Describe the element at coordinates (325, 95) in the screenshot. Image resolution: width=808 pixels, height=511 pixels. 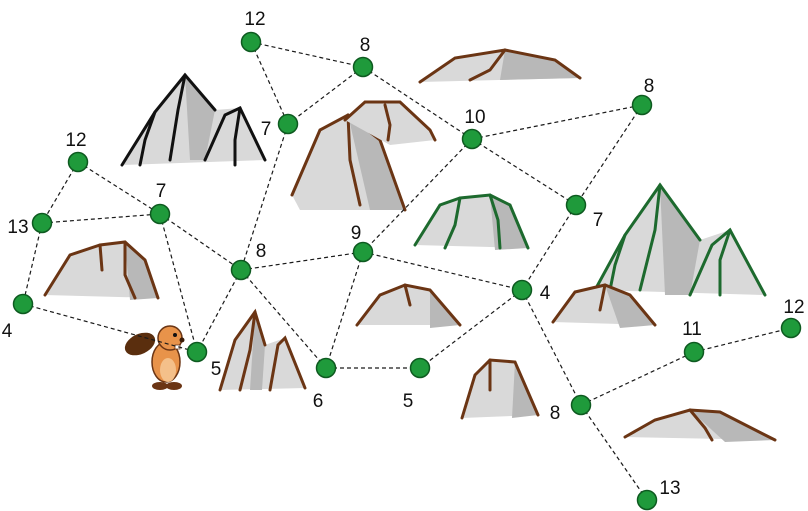
I see `path-edge-n2-n3` at that location.